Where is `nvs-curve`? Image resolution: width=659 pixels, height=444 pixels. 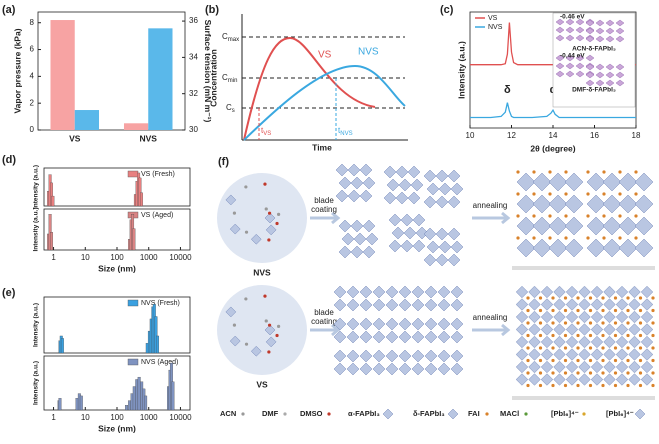 nvs-curve is located at coordinates (324, 102).